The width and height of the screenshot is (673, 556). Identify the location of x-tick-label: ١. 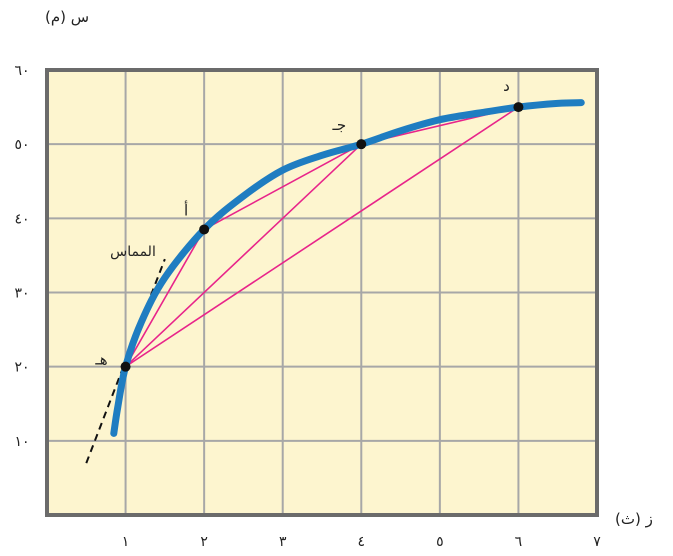
(126, 542).